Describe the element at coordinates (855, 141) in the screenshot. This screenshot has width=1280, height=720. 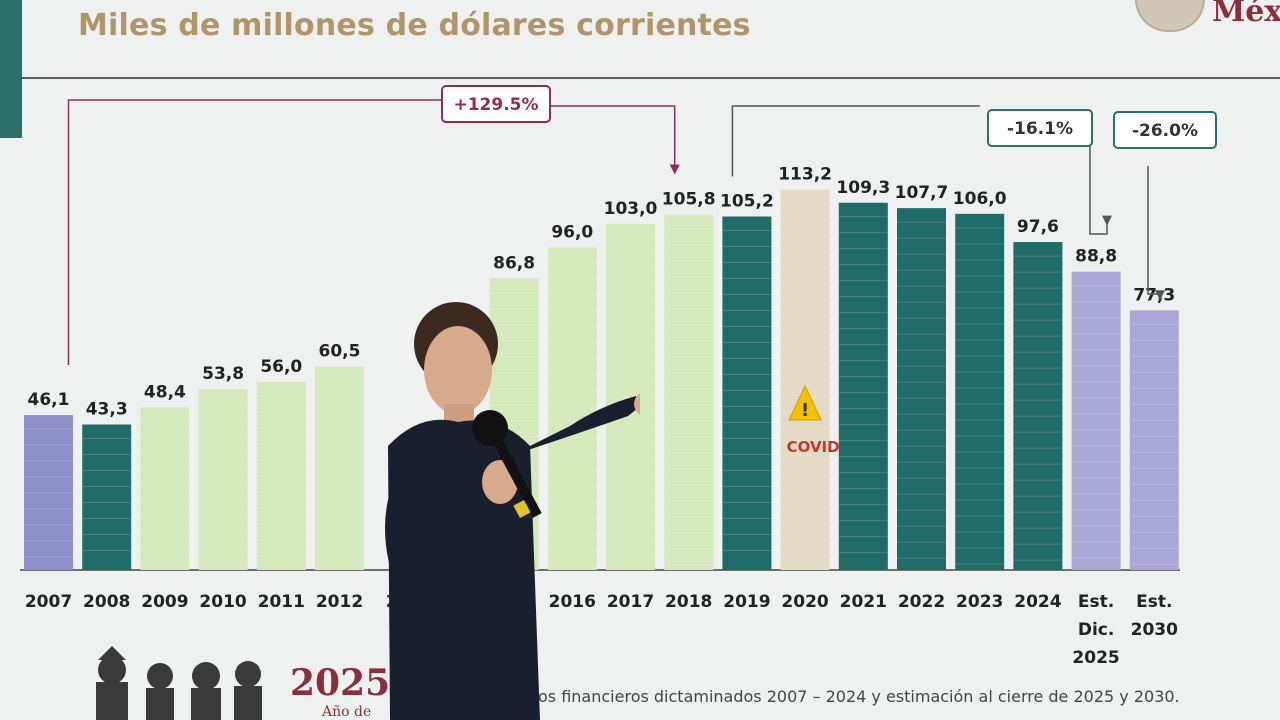
I see `annotation-line-decline` at that location.